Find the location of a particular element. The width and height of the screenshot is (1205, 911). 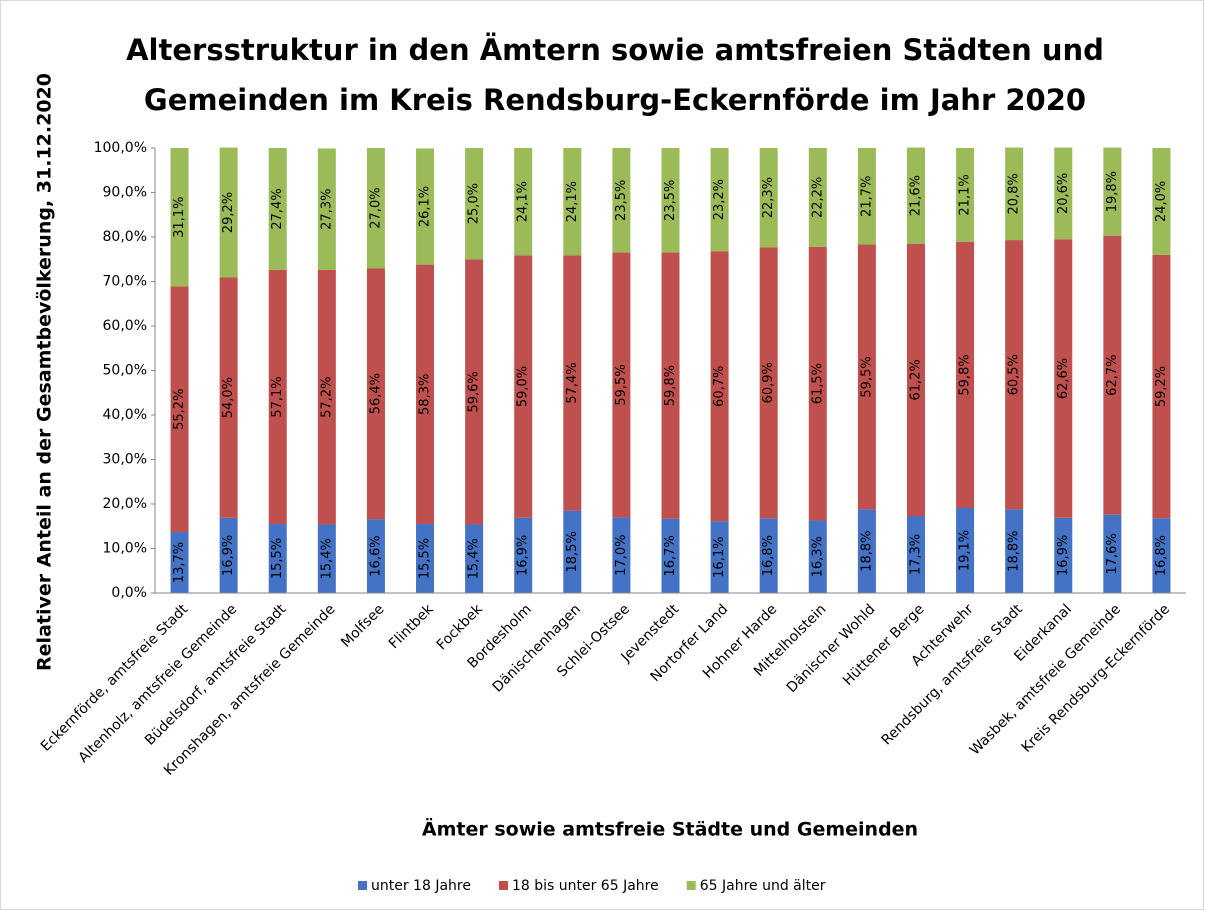

data-label: 27,0% is located at coordinates (375, 207).